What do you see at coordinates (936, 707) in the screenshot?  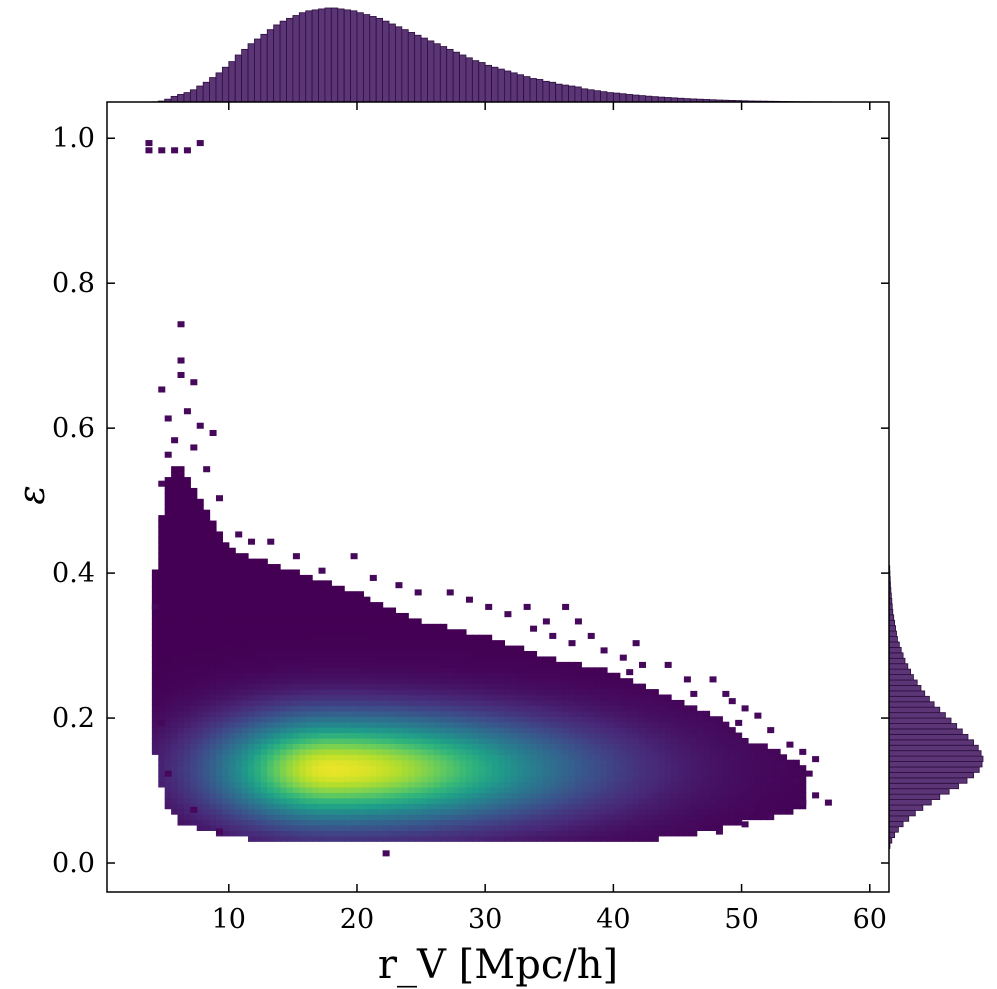 I see `marginal-y-histogram` at bounding box center [936, 707].